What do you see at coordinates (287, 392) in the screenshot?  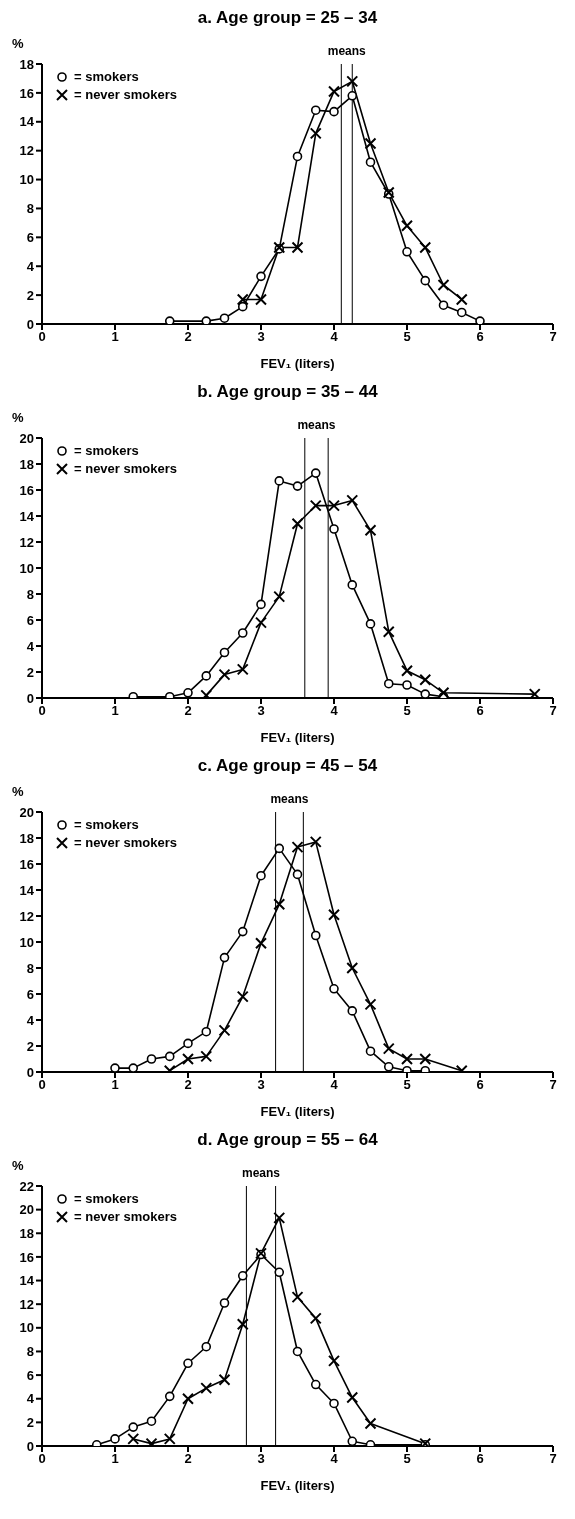 I see `chart-title: b. Age group = 35 – 44` at bounding box center [287, 392].